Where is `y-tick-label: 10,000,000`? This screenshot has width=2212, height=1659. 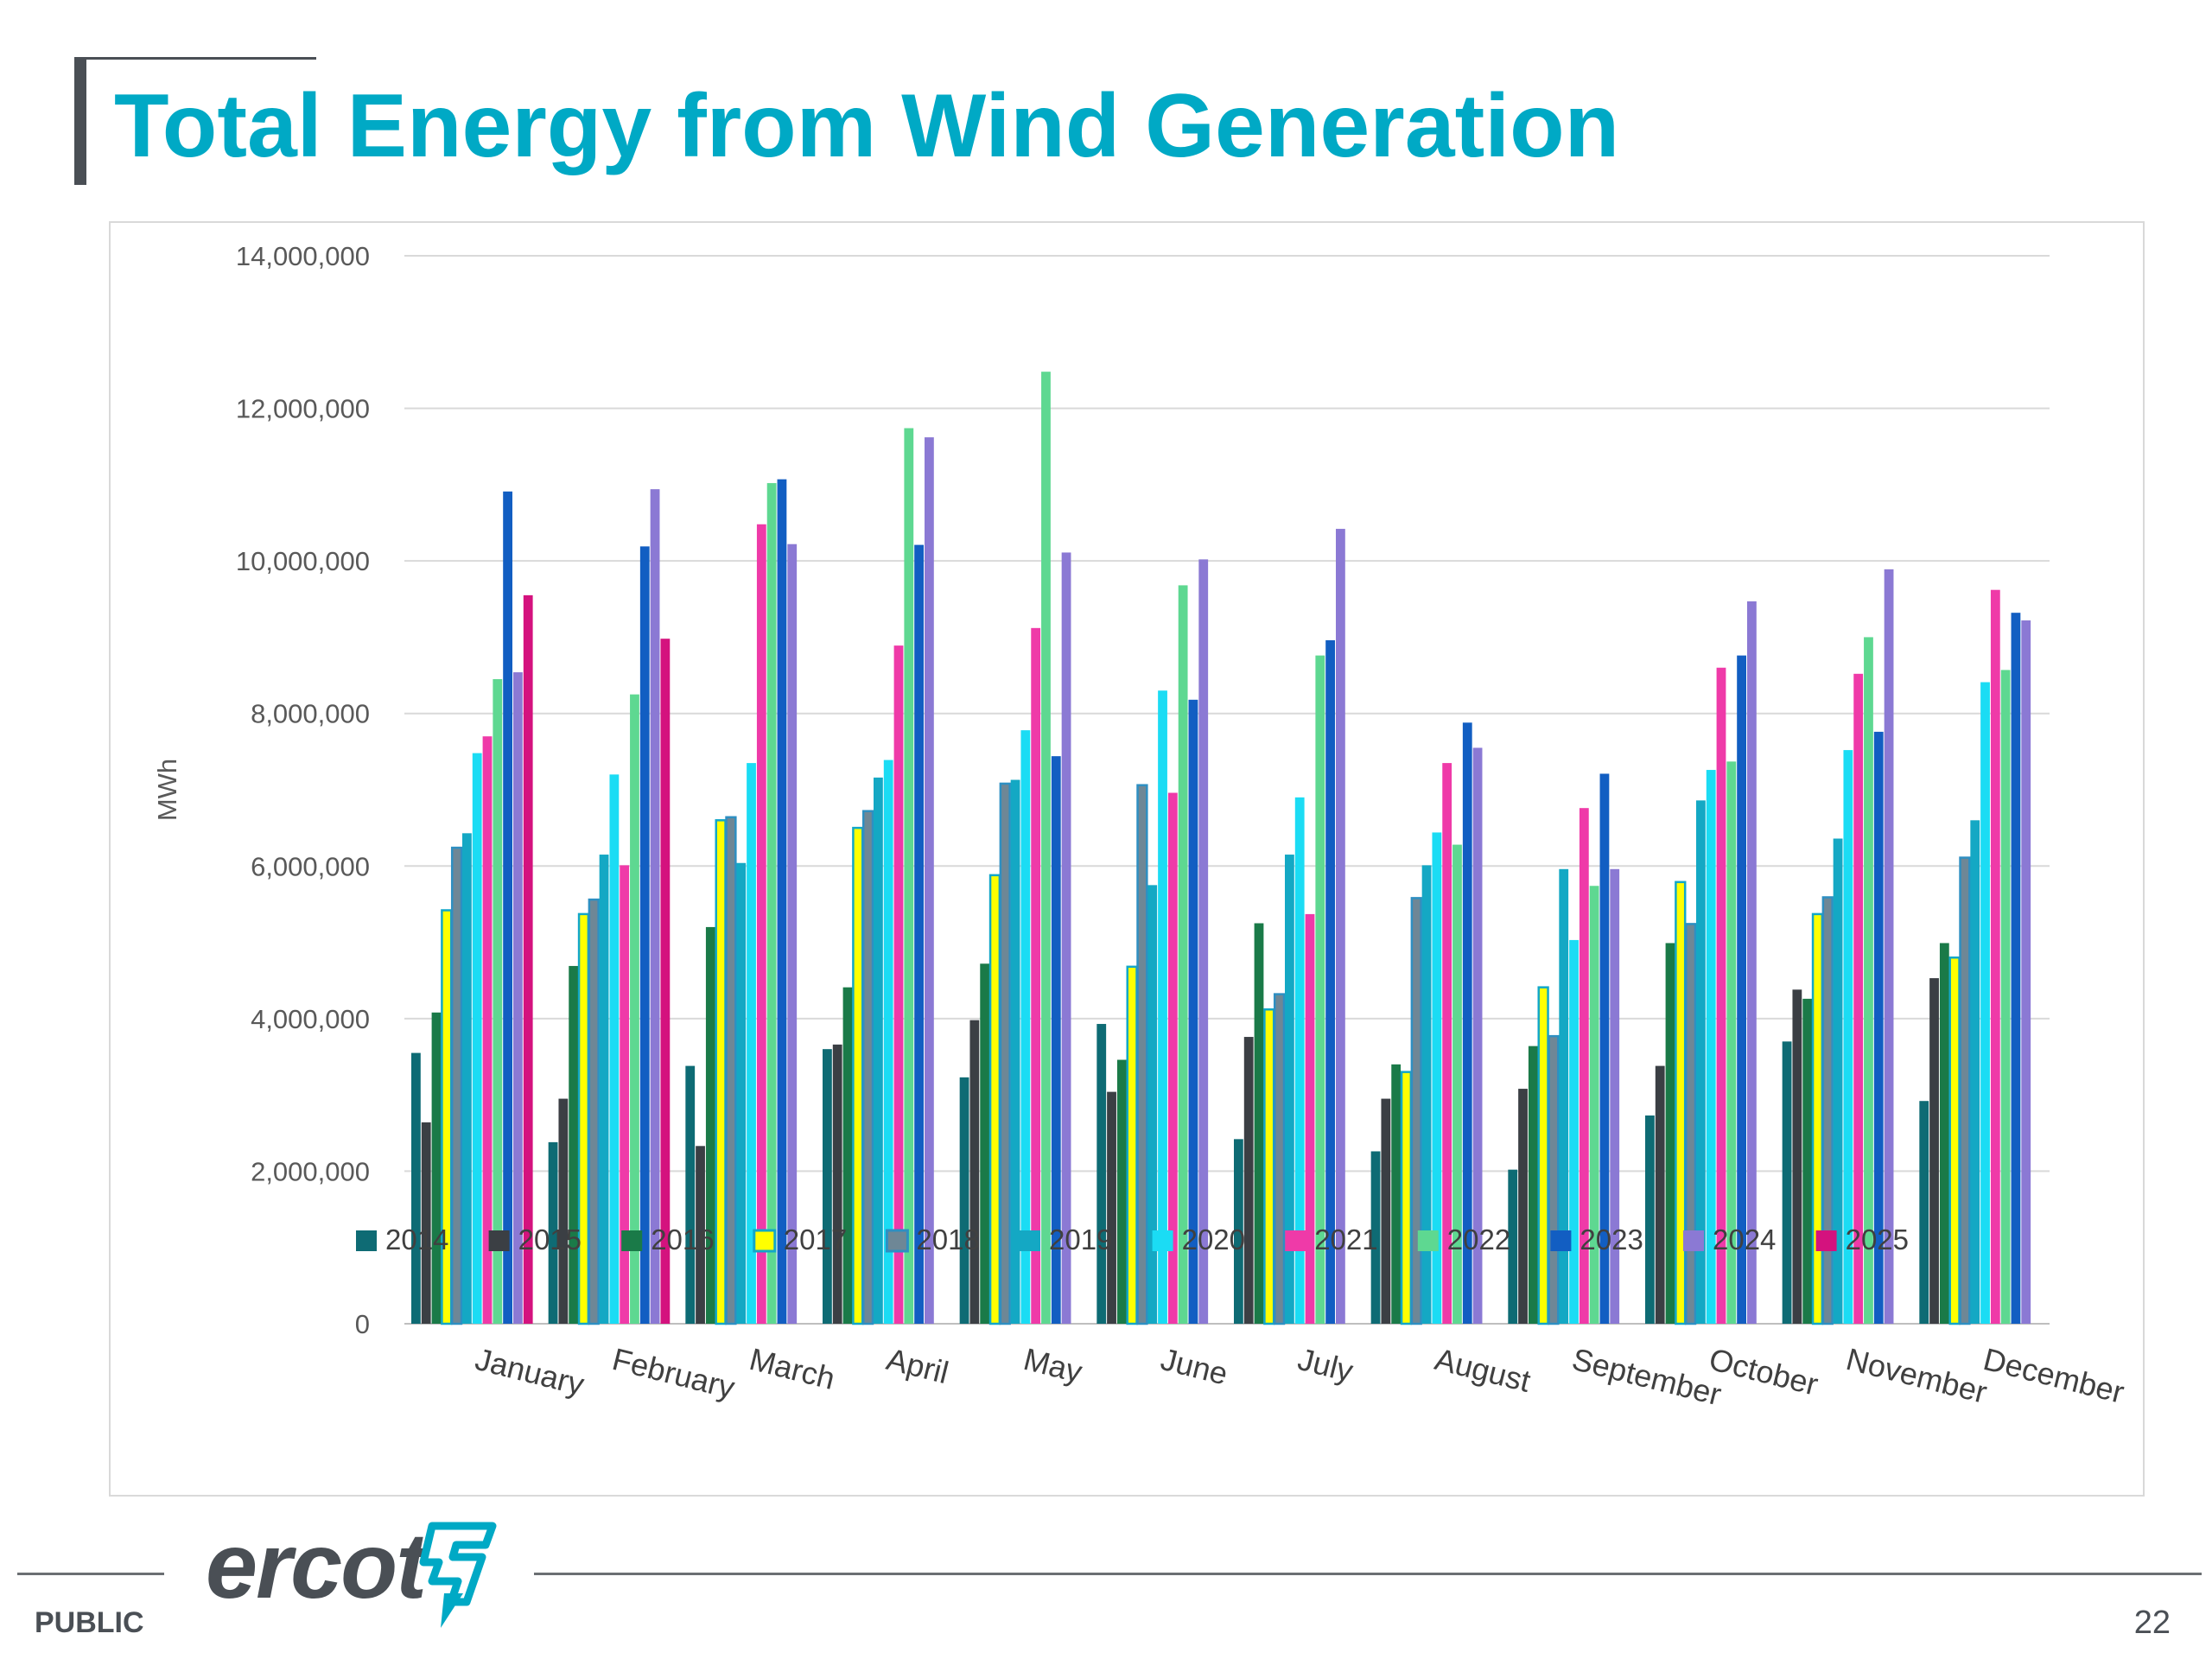 y-tick-label: 10,000,000 is located at coordinates (303, 561).